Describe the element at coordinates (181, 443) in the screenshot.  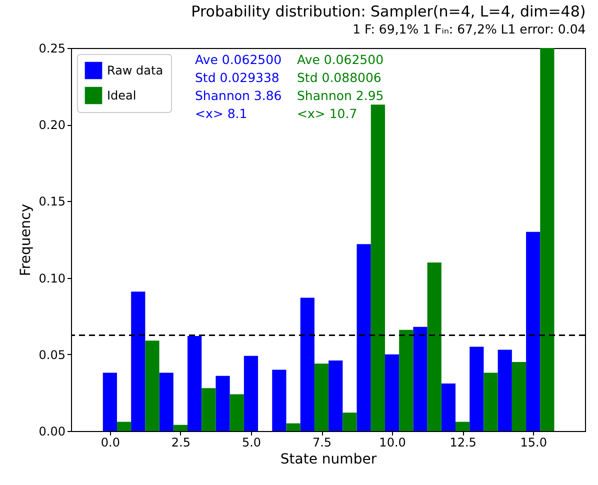
I see `x-tick-label: 2.5` at that location.